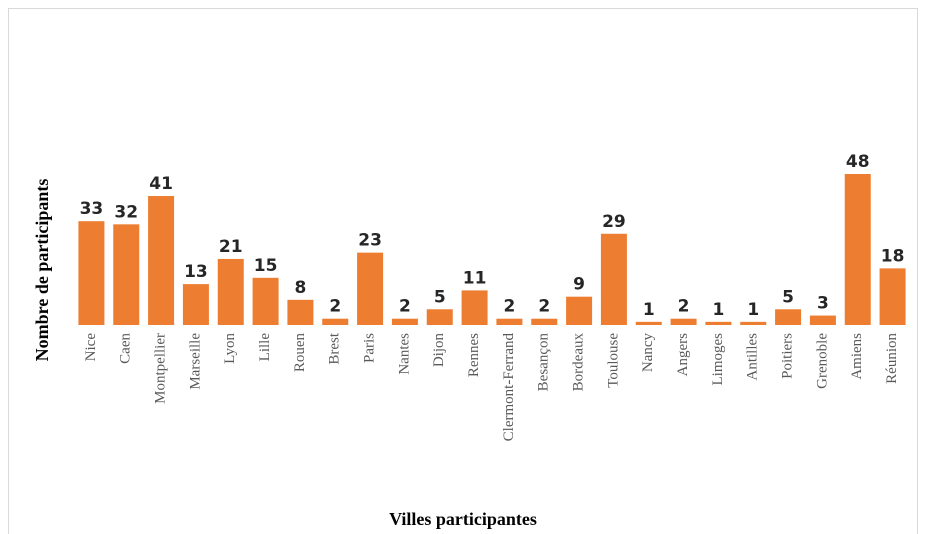 The height and width of the screenshot is (534, 926). What do you see at coordinates (475, 278) in the screenshot?
I see `value-label: 11` at bounding box center [475, 278].